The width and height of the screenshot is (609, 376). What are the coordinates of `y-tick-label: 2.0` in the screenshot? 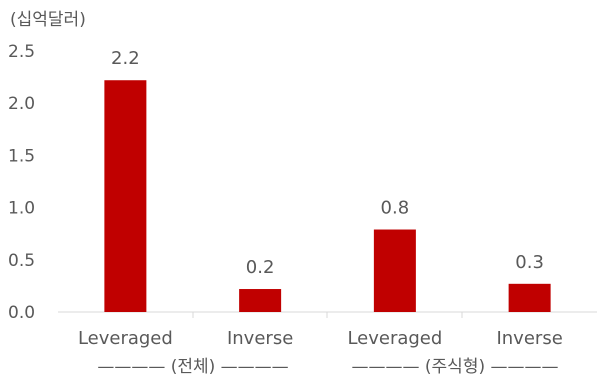 It's located at (21, 104).